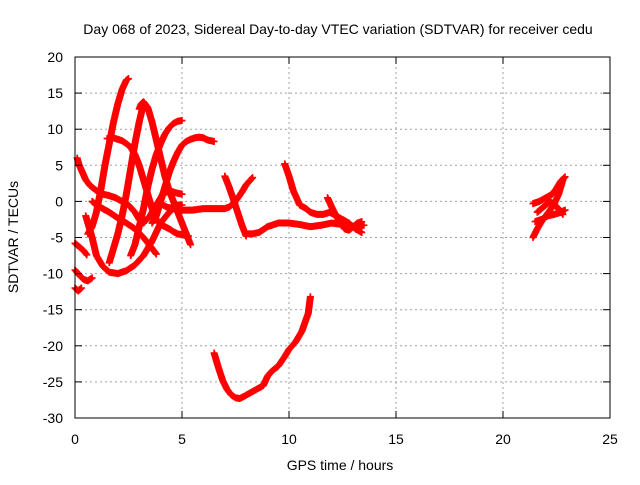 Image resolution: width=640 pixels, height=485 pixels. I want to click on series-arc12, so click(183, 180).